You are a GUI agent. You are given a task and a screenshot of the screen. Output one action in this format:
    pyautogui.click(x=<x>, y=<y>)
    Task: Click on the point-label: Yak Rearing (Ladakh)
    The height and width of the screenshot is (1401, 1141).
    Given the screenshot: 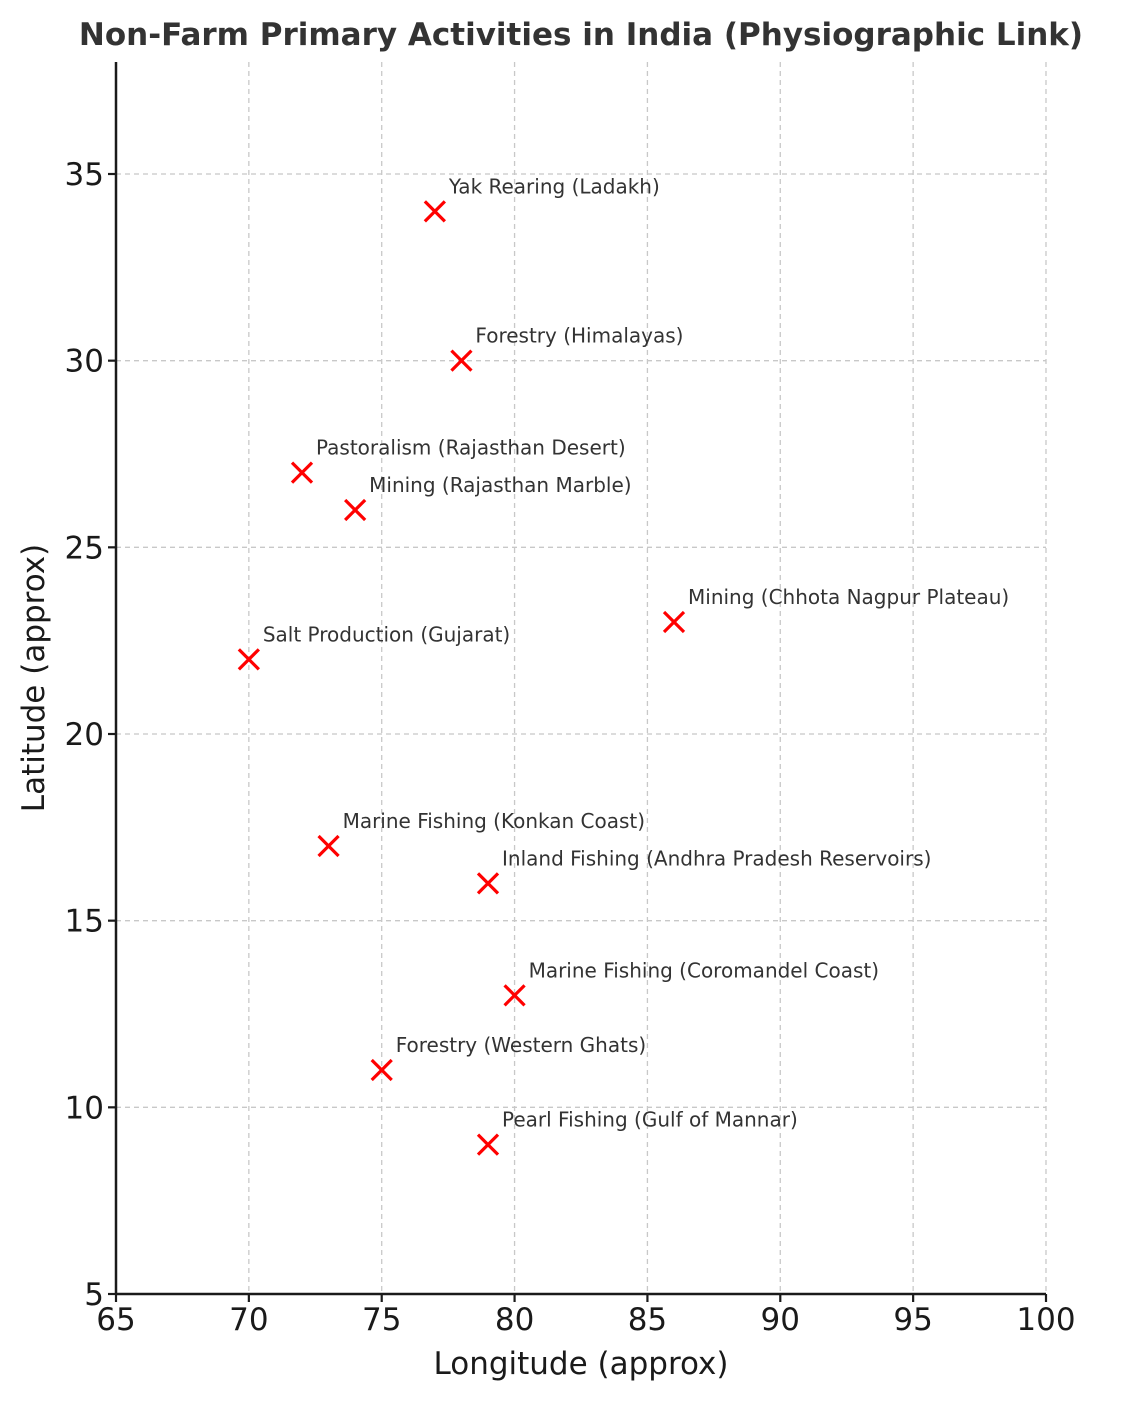 What is the action you would take?
    pyautogui.click(x=554, y=186)
    